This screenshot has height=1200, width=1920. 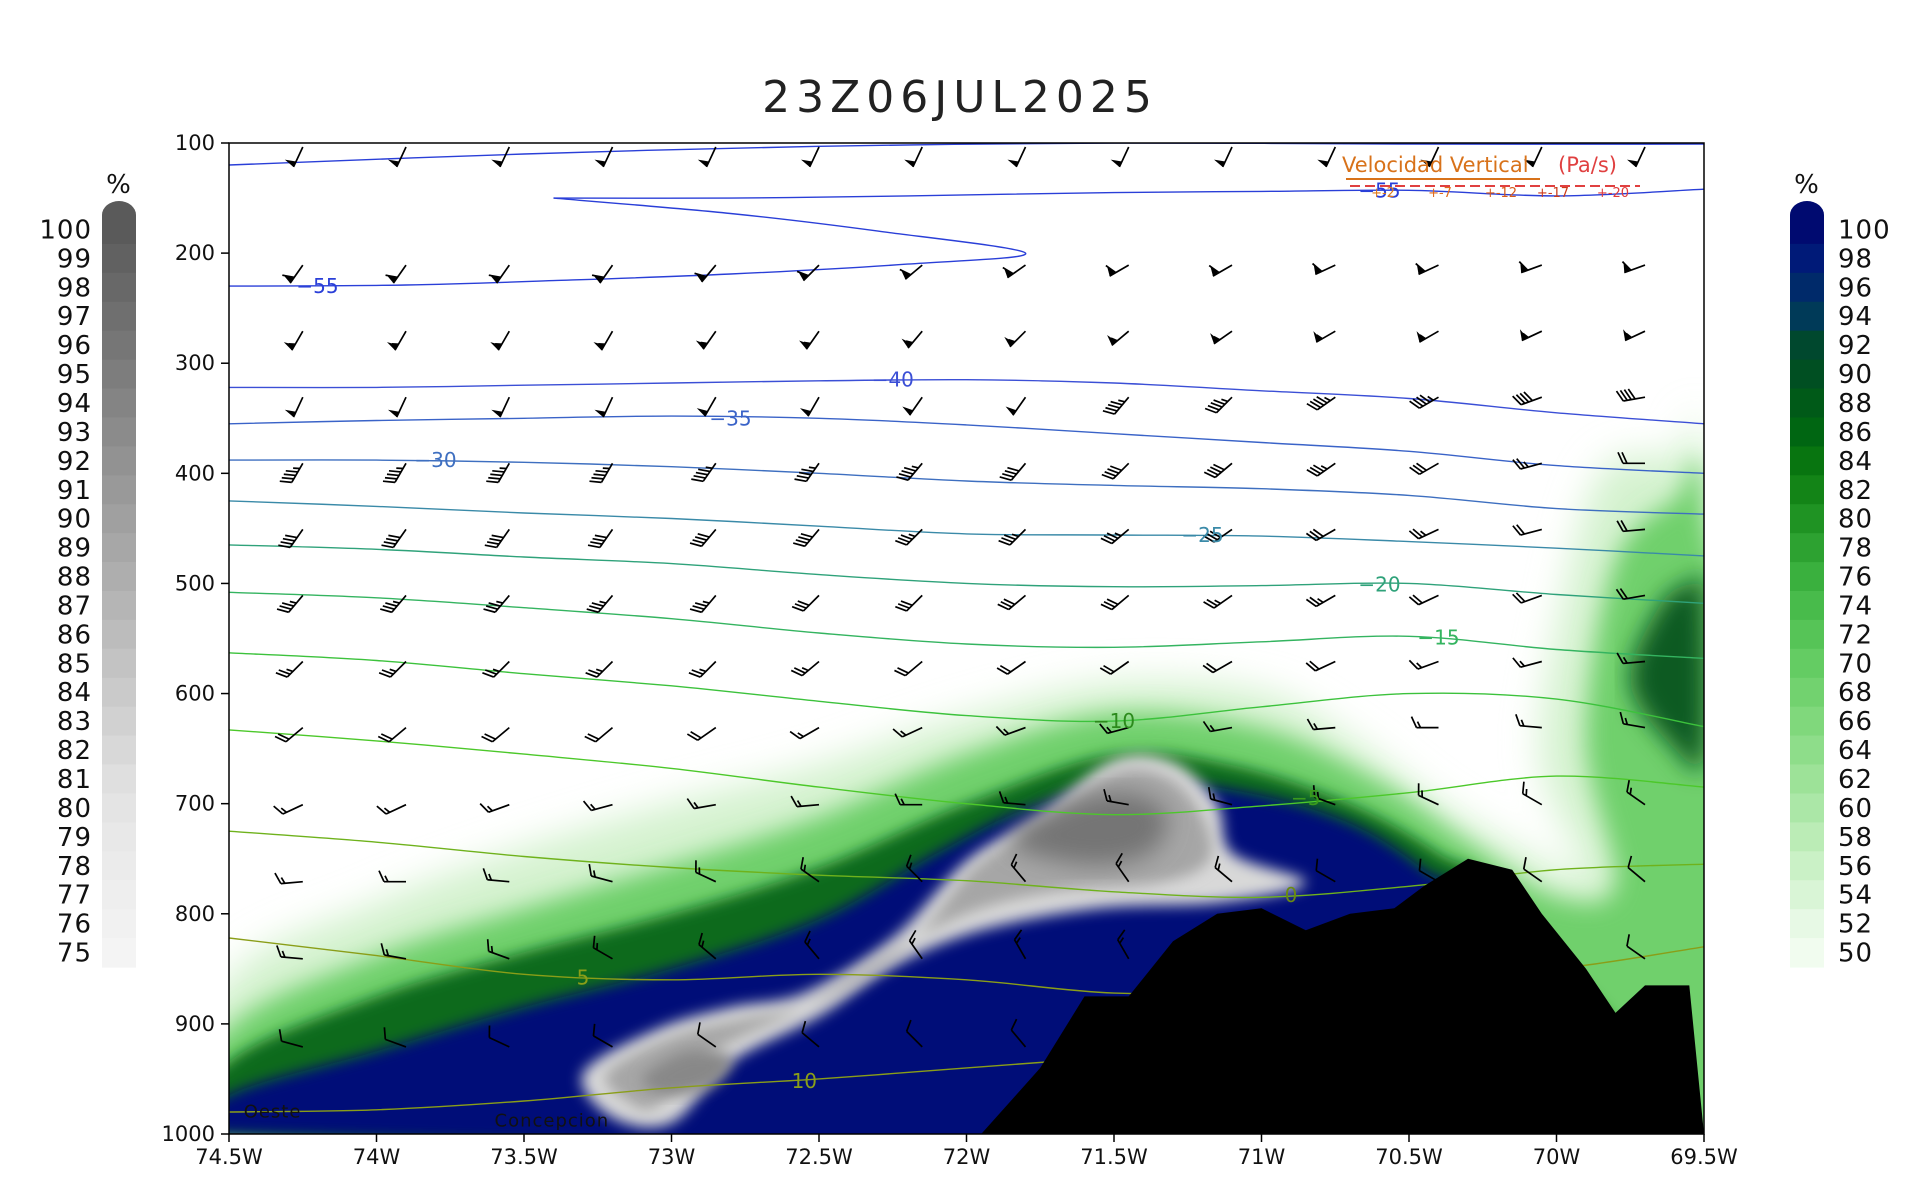 I want to click on contour-label: −35, so click(x=730, y=418).